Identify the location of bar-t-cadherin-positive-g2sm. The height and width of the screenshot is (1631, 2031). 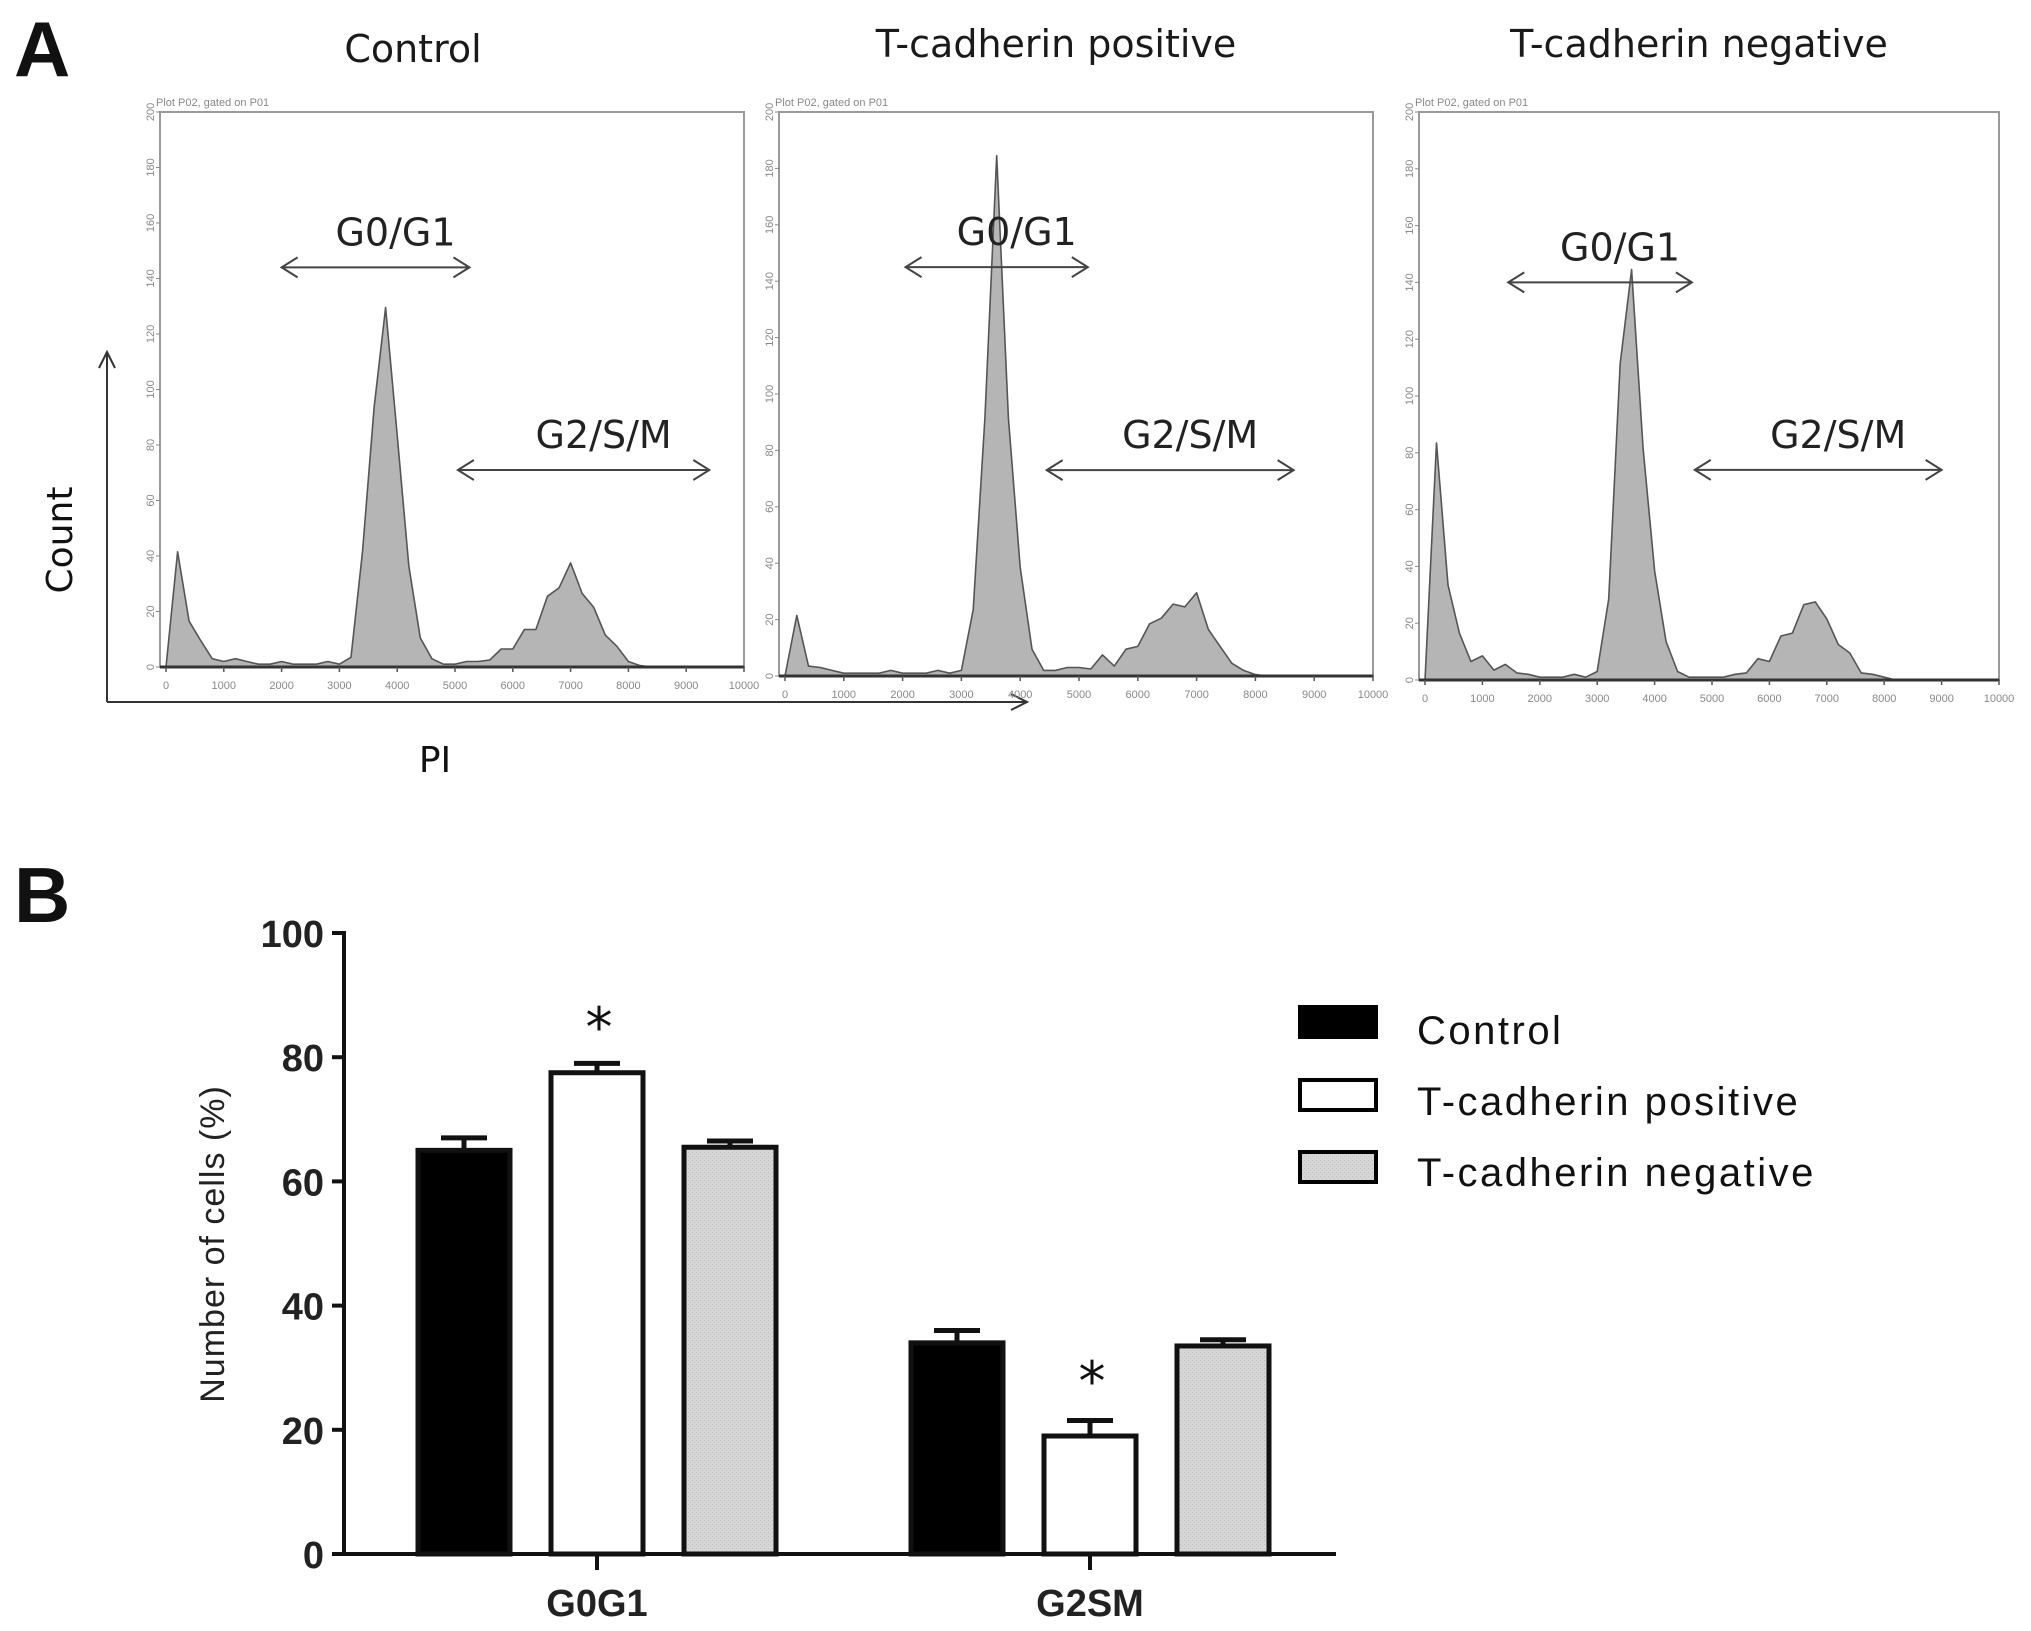
(1090, 1495).